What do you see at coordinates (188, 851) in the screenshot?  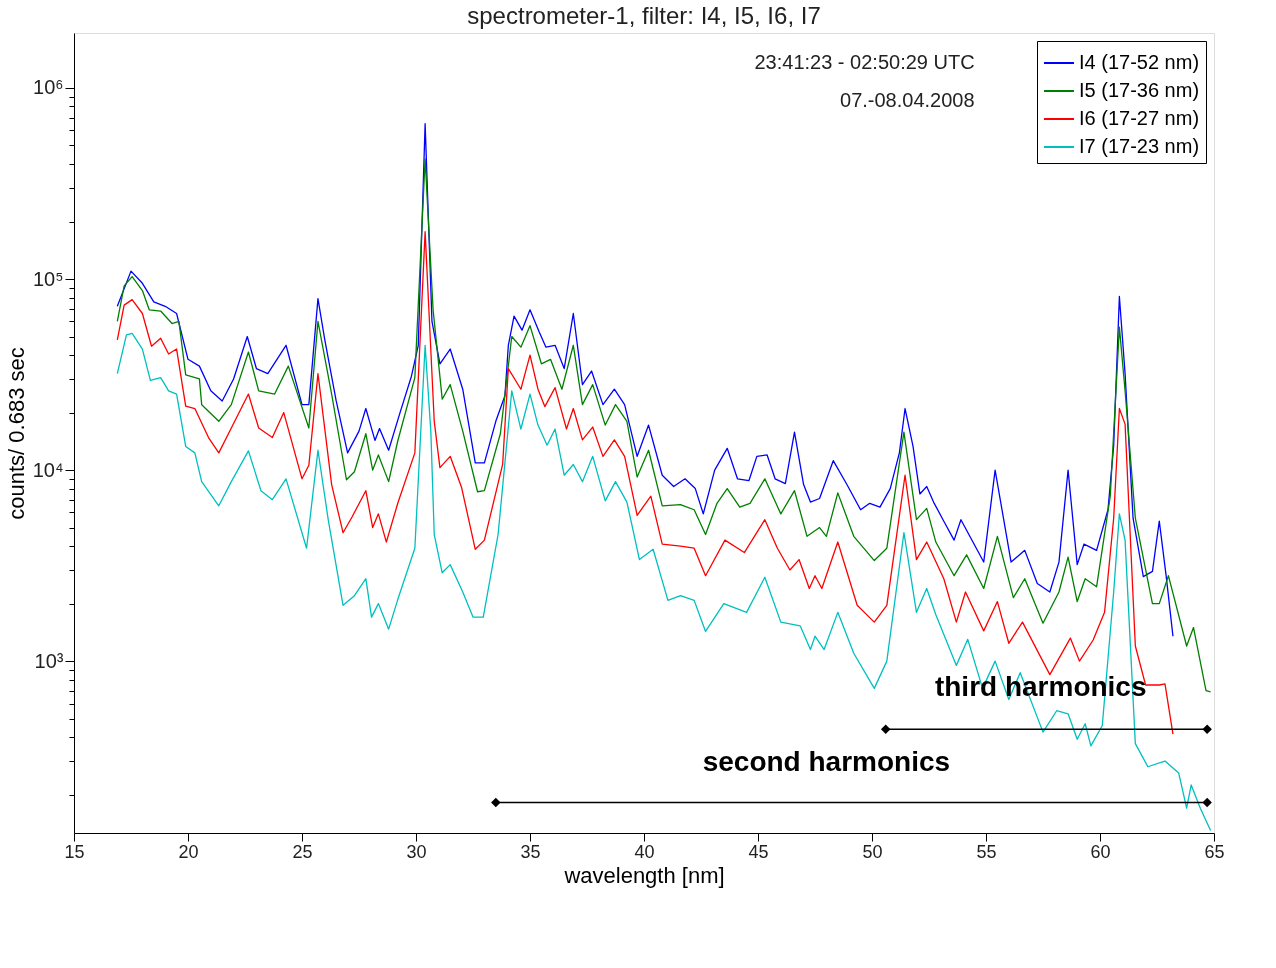 I see `x-tick-label: 20` at bounding box center [188, 851].